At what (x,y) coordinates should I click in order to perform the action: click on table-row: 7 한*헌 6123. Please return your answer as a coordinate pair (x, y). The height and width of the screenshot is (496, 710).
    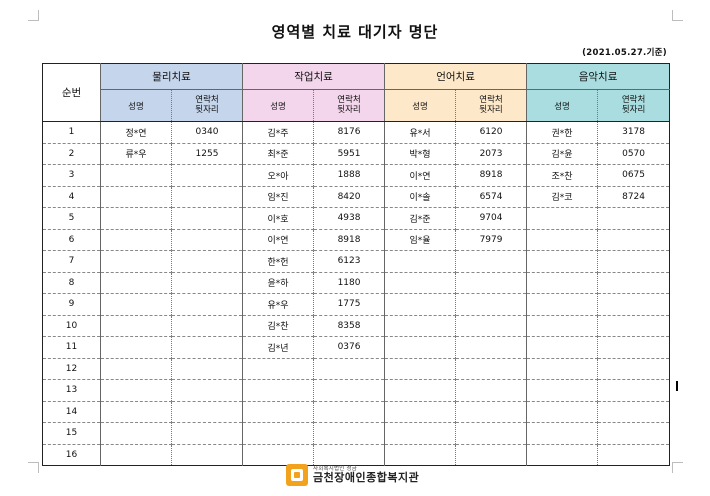
    Looking at the image, I should click on (356, 261).